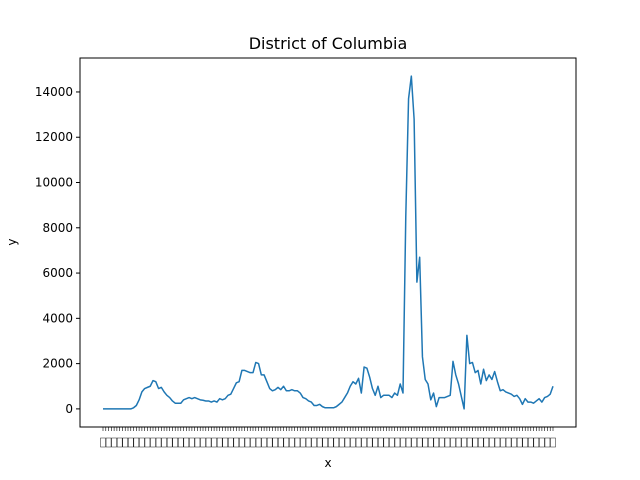  Describe the element at coordinates (57, 228) in the screenshot. I see `y-tick-label: 8000` at that location.